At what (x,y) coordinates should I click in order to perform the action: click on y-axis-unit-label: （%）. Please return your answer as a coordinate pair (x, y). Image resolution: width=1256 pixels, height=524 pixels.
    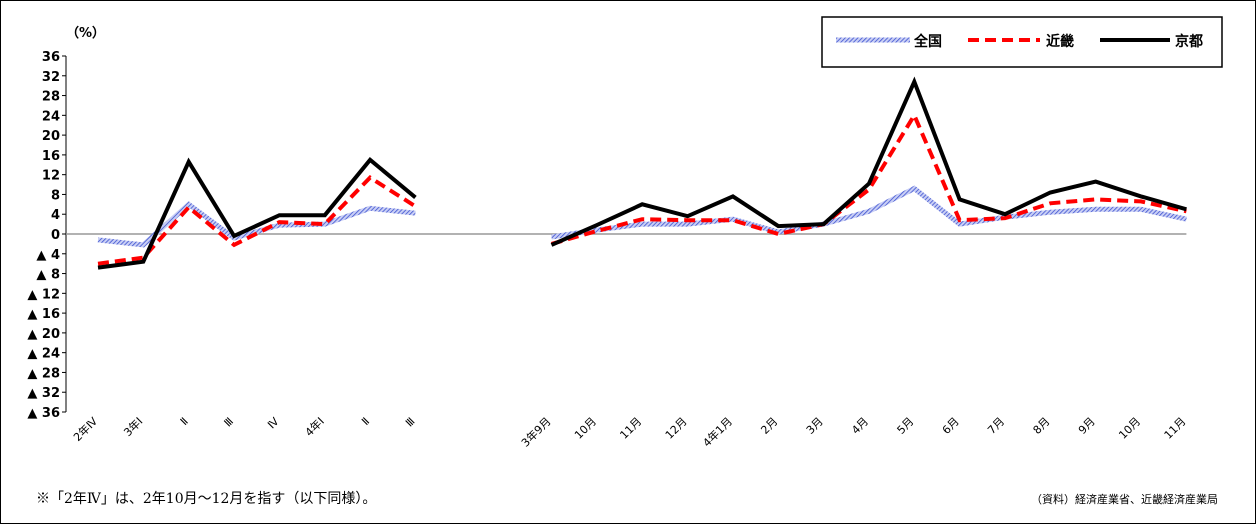
    Looking at the image, I should click on (85, 33).